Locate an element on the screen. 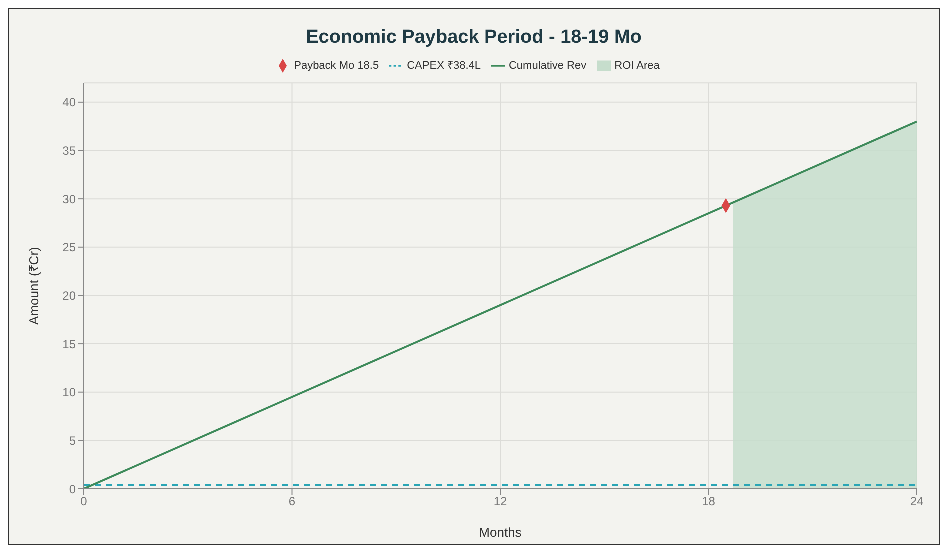 The image size is (947, 553). y-tick-label: 40 is located at coordinates (69, 103).